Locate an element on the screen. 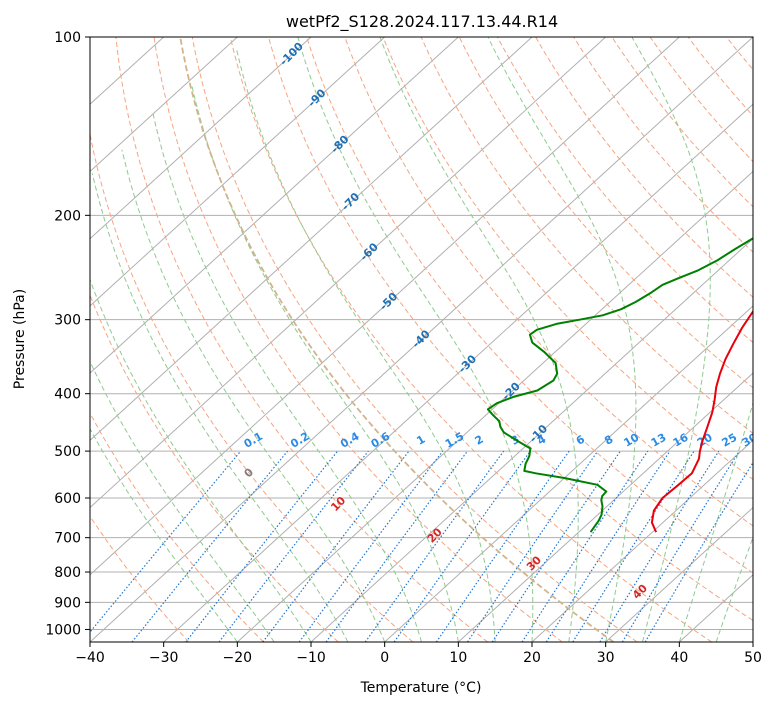 The width and height of the screenshot is (775, 708). mixing-ratio-label: 0.4 is located at coordinates (350, 439).